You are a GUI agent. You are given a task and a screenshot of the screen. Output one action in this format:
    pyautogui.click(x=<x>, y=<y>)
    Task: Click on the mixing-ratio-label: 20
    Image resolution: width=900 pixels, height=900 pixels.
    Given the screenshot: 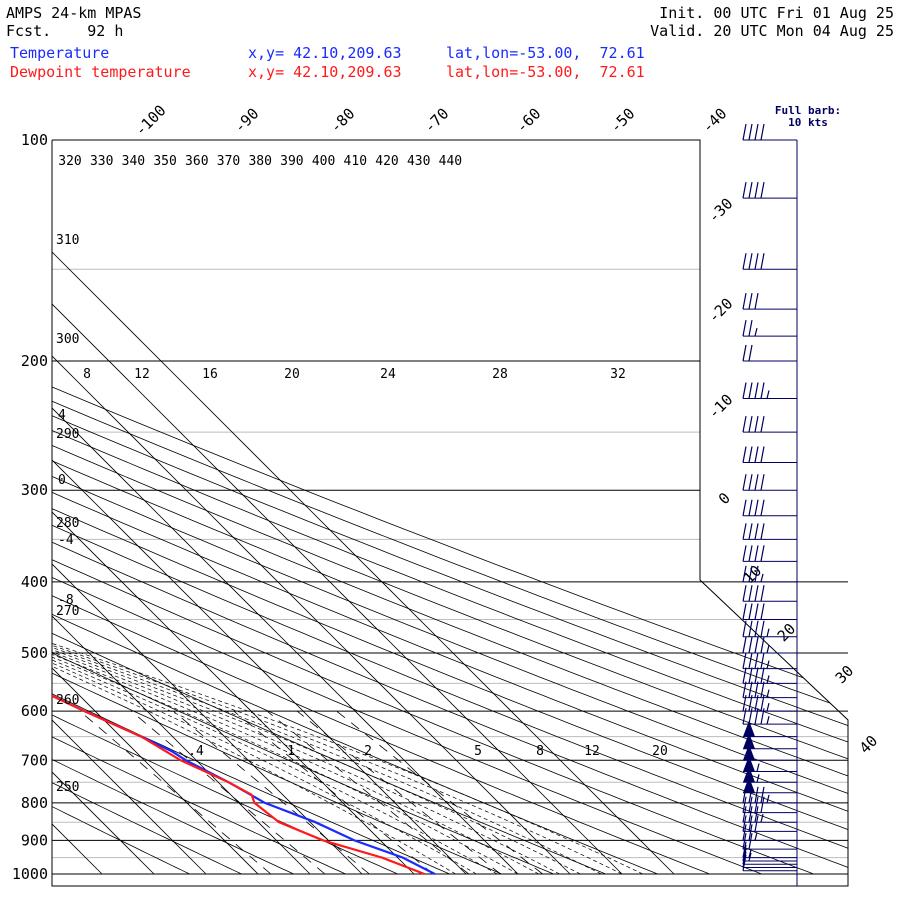 What is the action you would take?
    pyautogui.click(x=660, y=751)
    